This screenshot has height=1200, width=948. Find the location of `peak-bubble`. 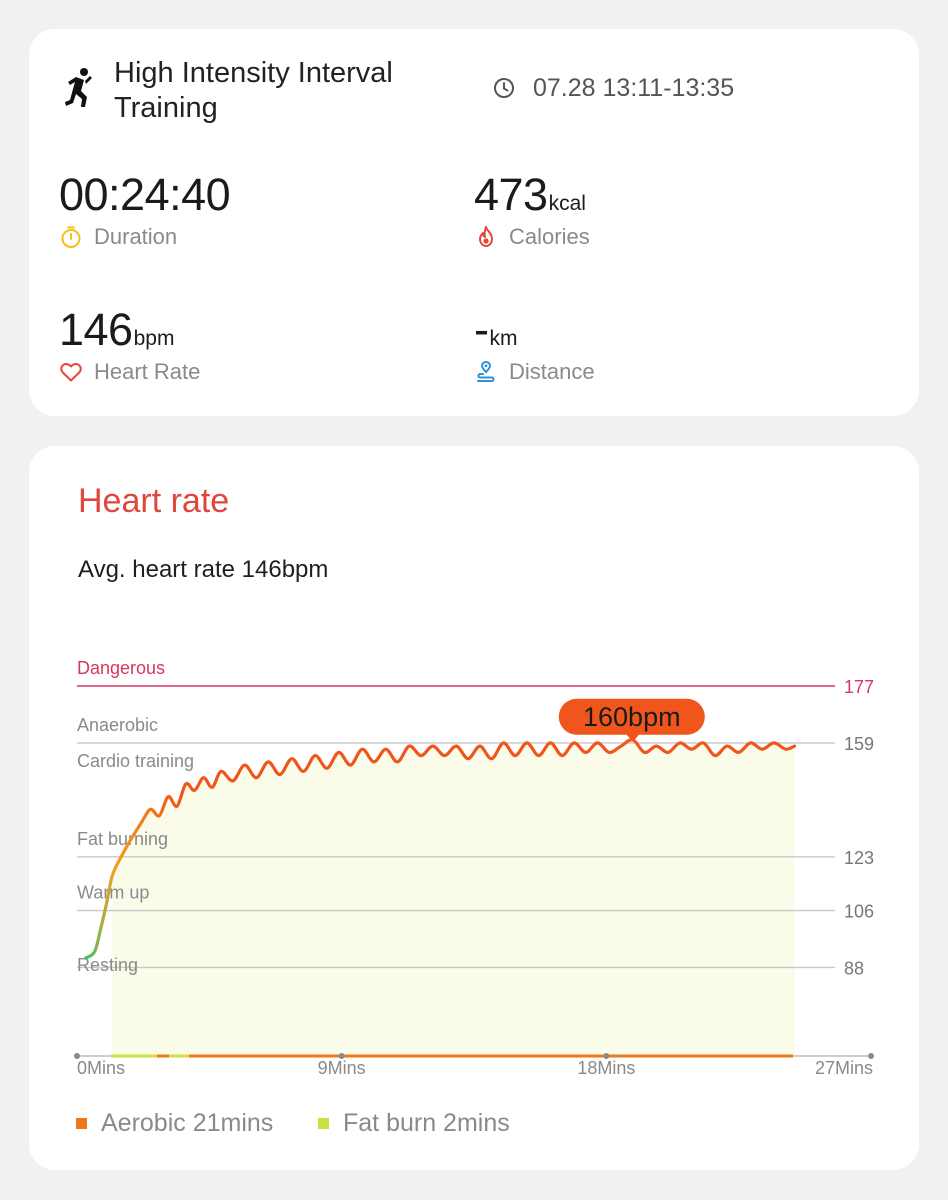

peak-bubble is located at coordinates (631, 716).